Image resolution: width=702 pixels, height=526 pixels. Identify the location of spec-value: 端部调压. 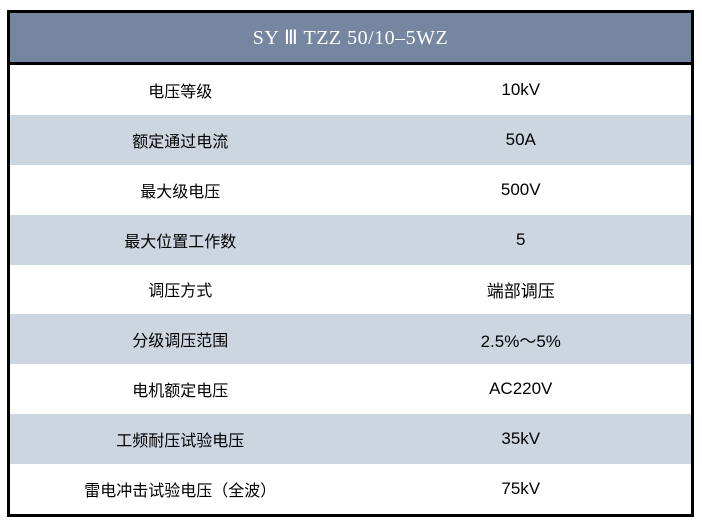
(520, 291).